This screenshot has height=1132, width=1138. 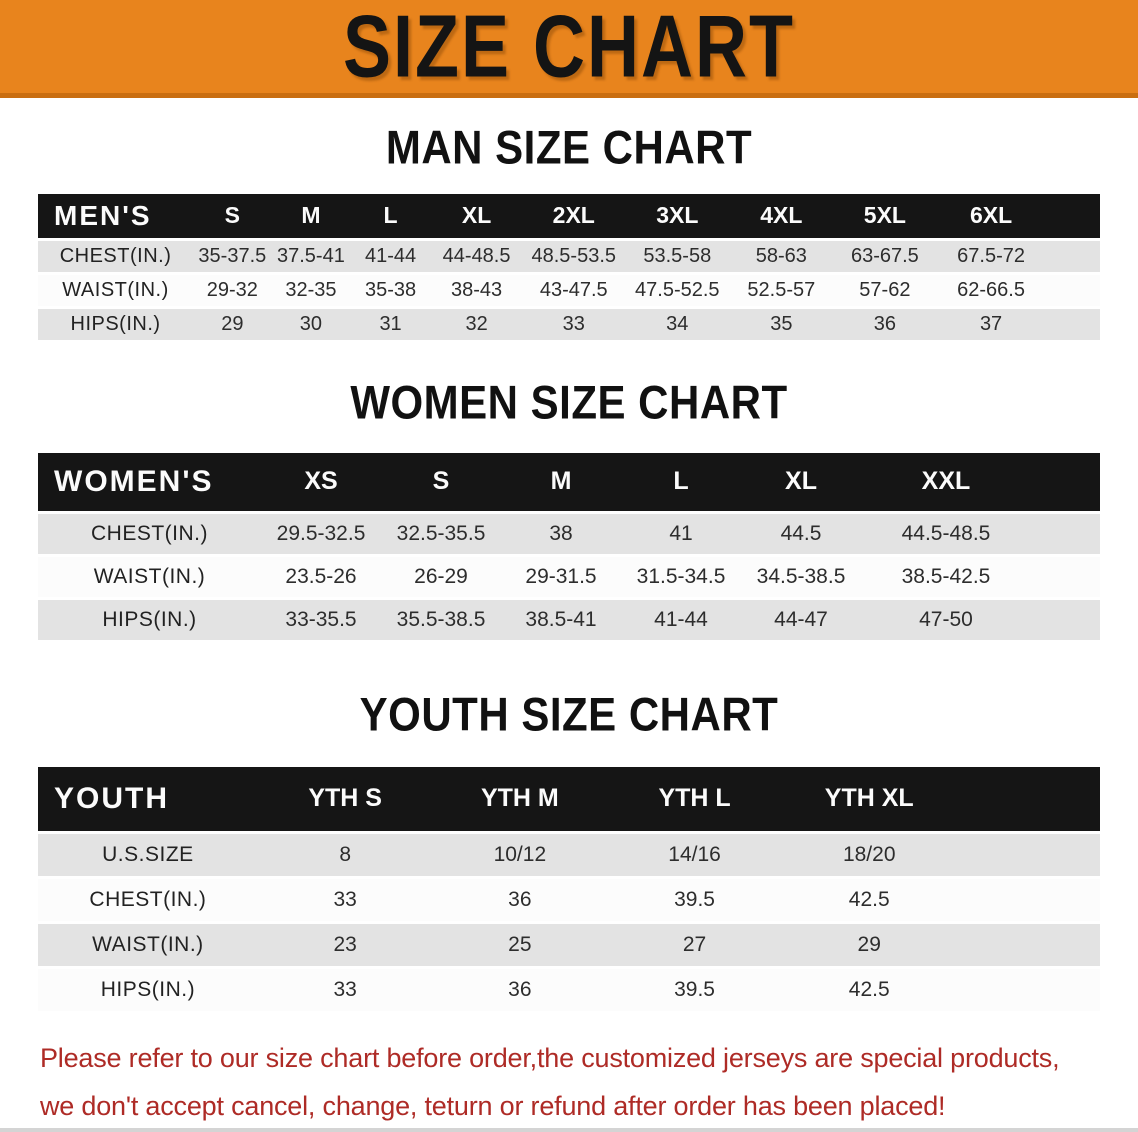 I want to click on value-cell: 35, so click(x=781, y=325).